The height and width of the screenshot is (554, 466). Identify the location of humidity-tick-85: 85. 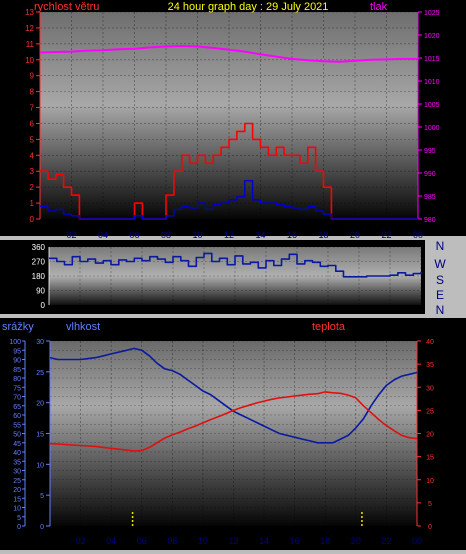
(17, 370).